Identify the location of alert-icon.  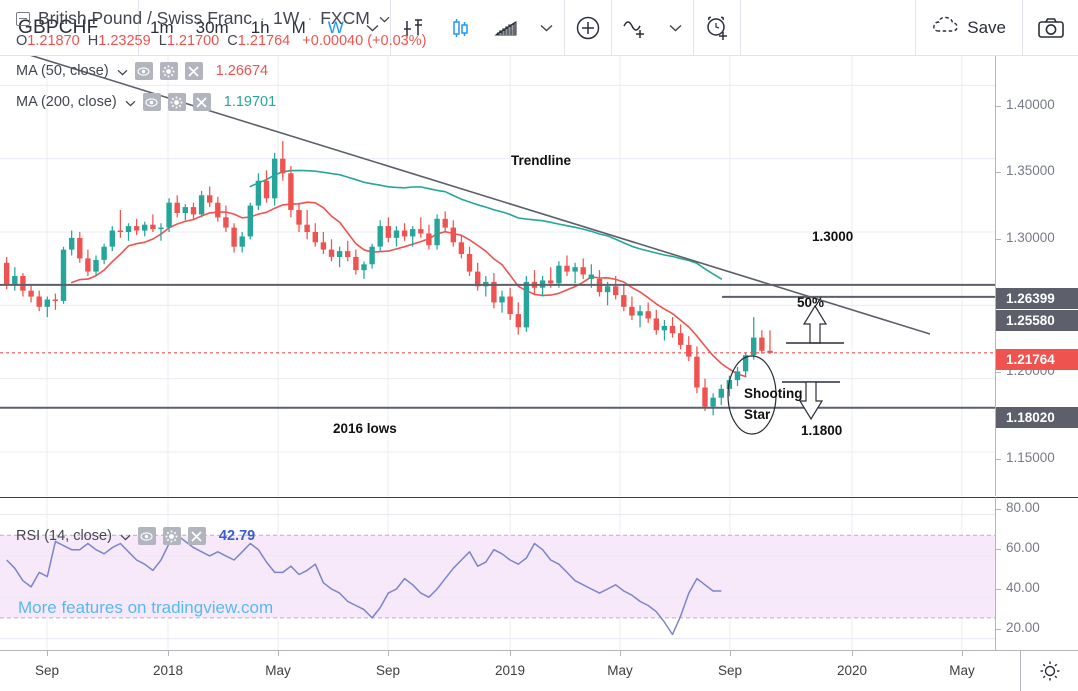
(717, 27).